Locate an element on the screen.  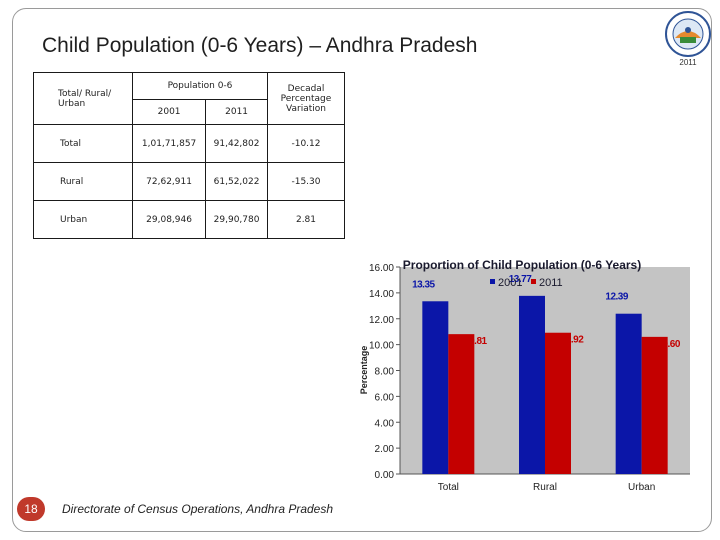
bar-2011-total is located at coordinates (461, 404).